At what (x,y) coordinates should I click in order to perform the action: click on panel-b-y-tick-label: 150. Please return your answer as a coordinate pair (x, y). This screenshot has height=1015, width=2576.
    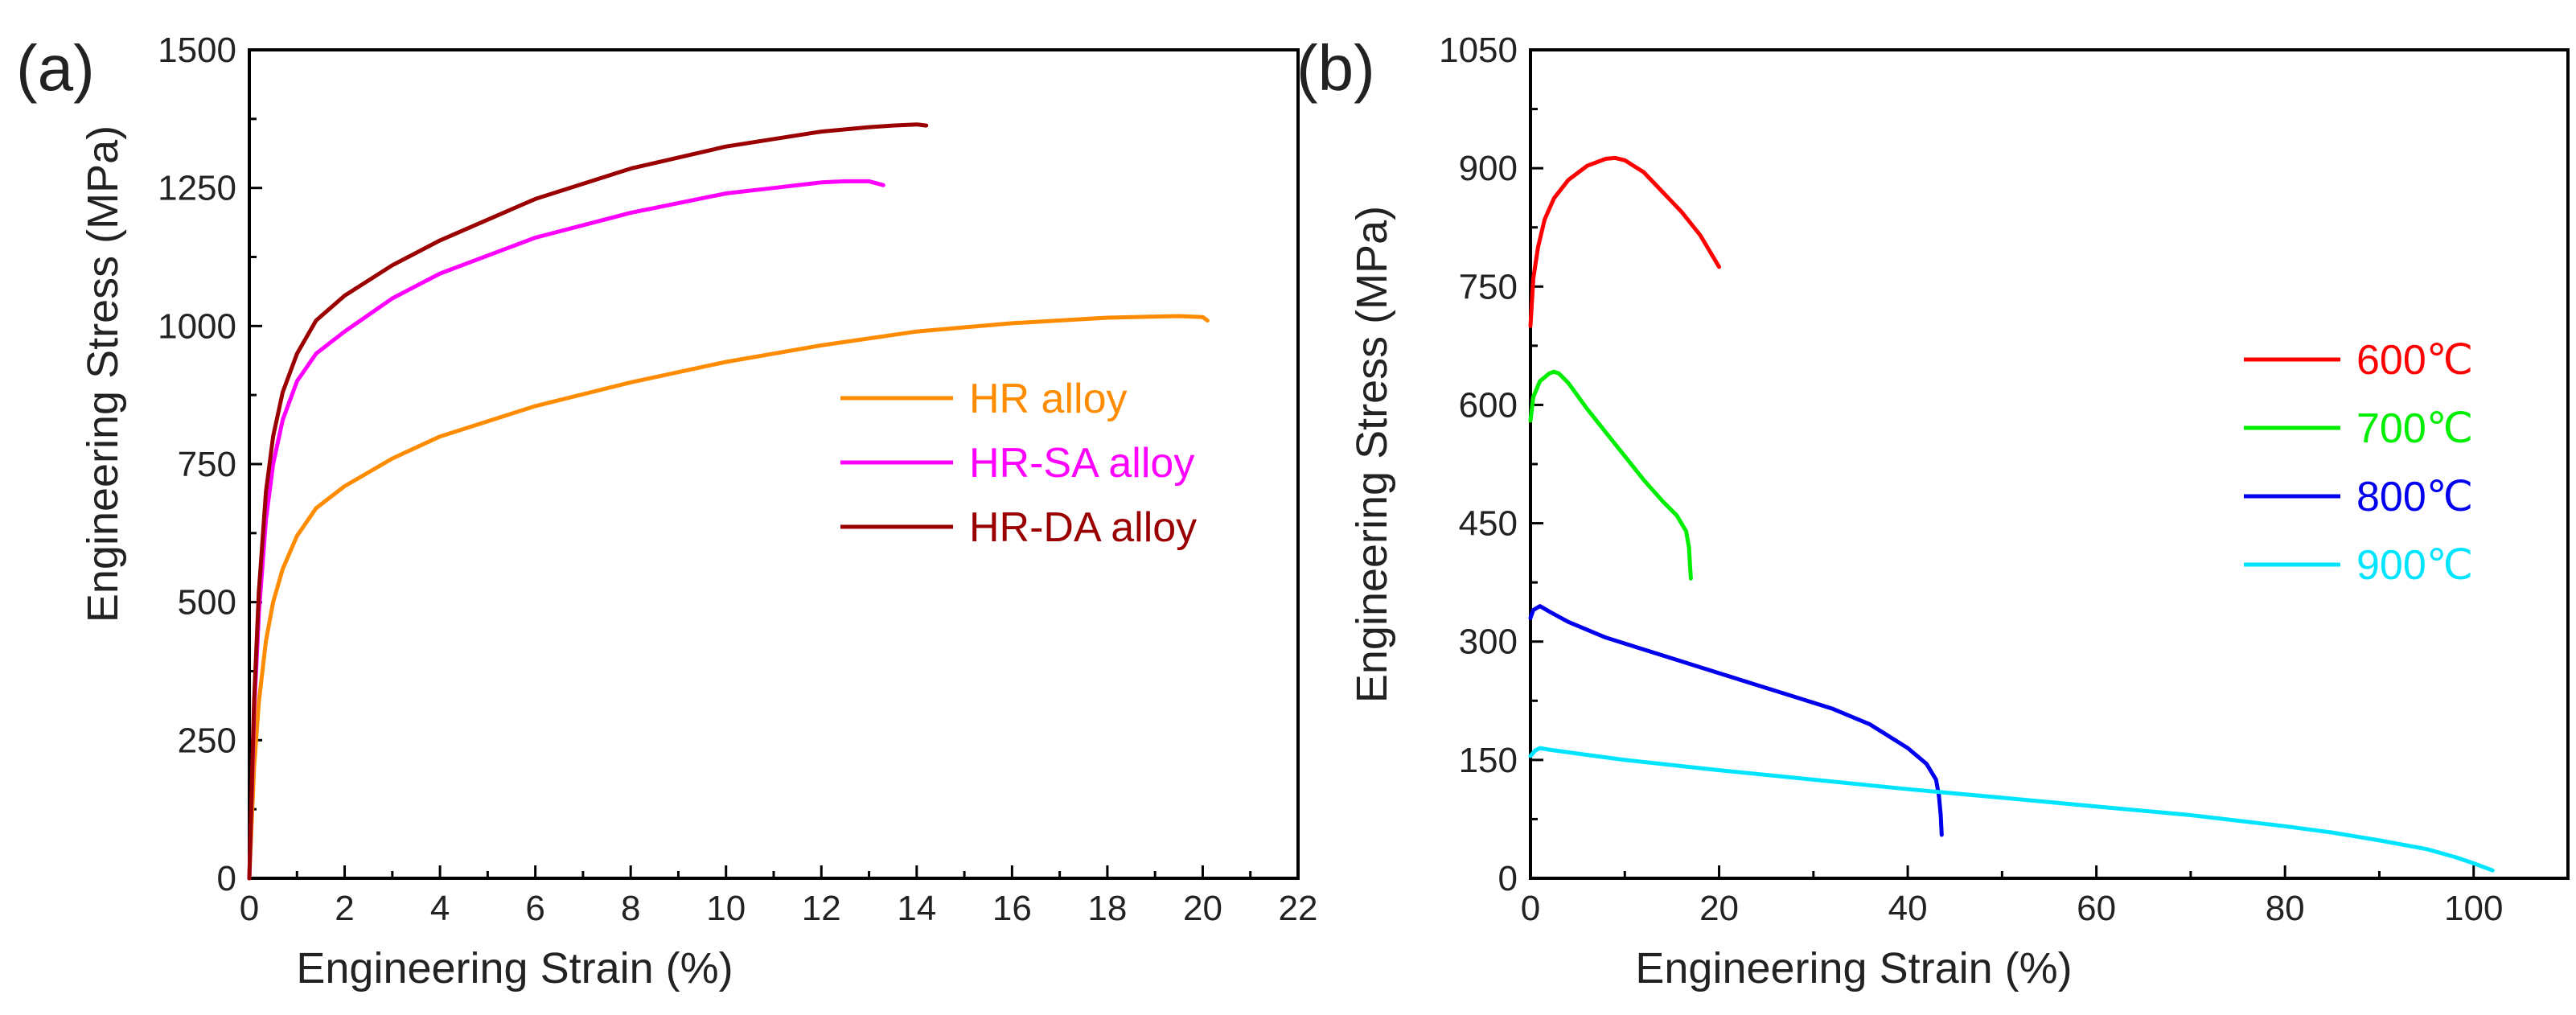
    Looking at the image, I should click on (1488, 760).